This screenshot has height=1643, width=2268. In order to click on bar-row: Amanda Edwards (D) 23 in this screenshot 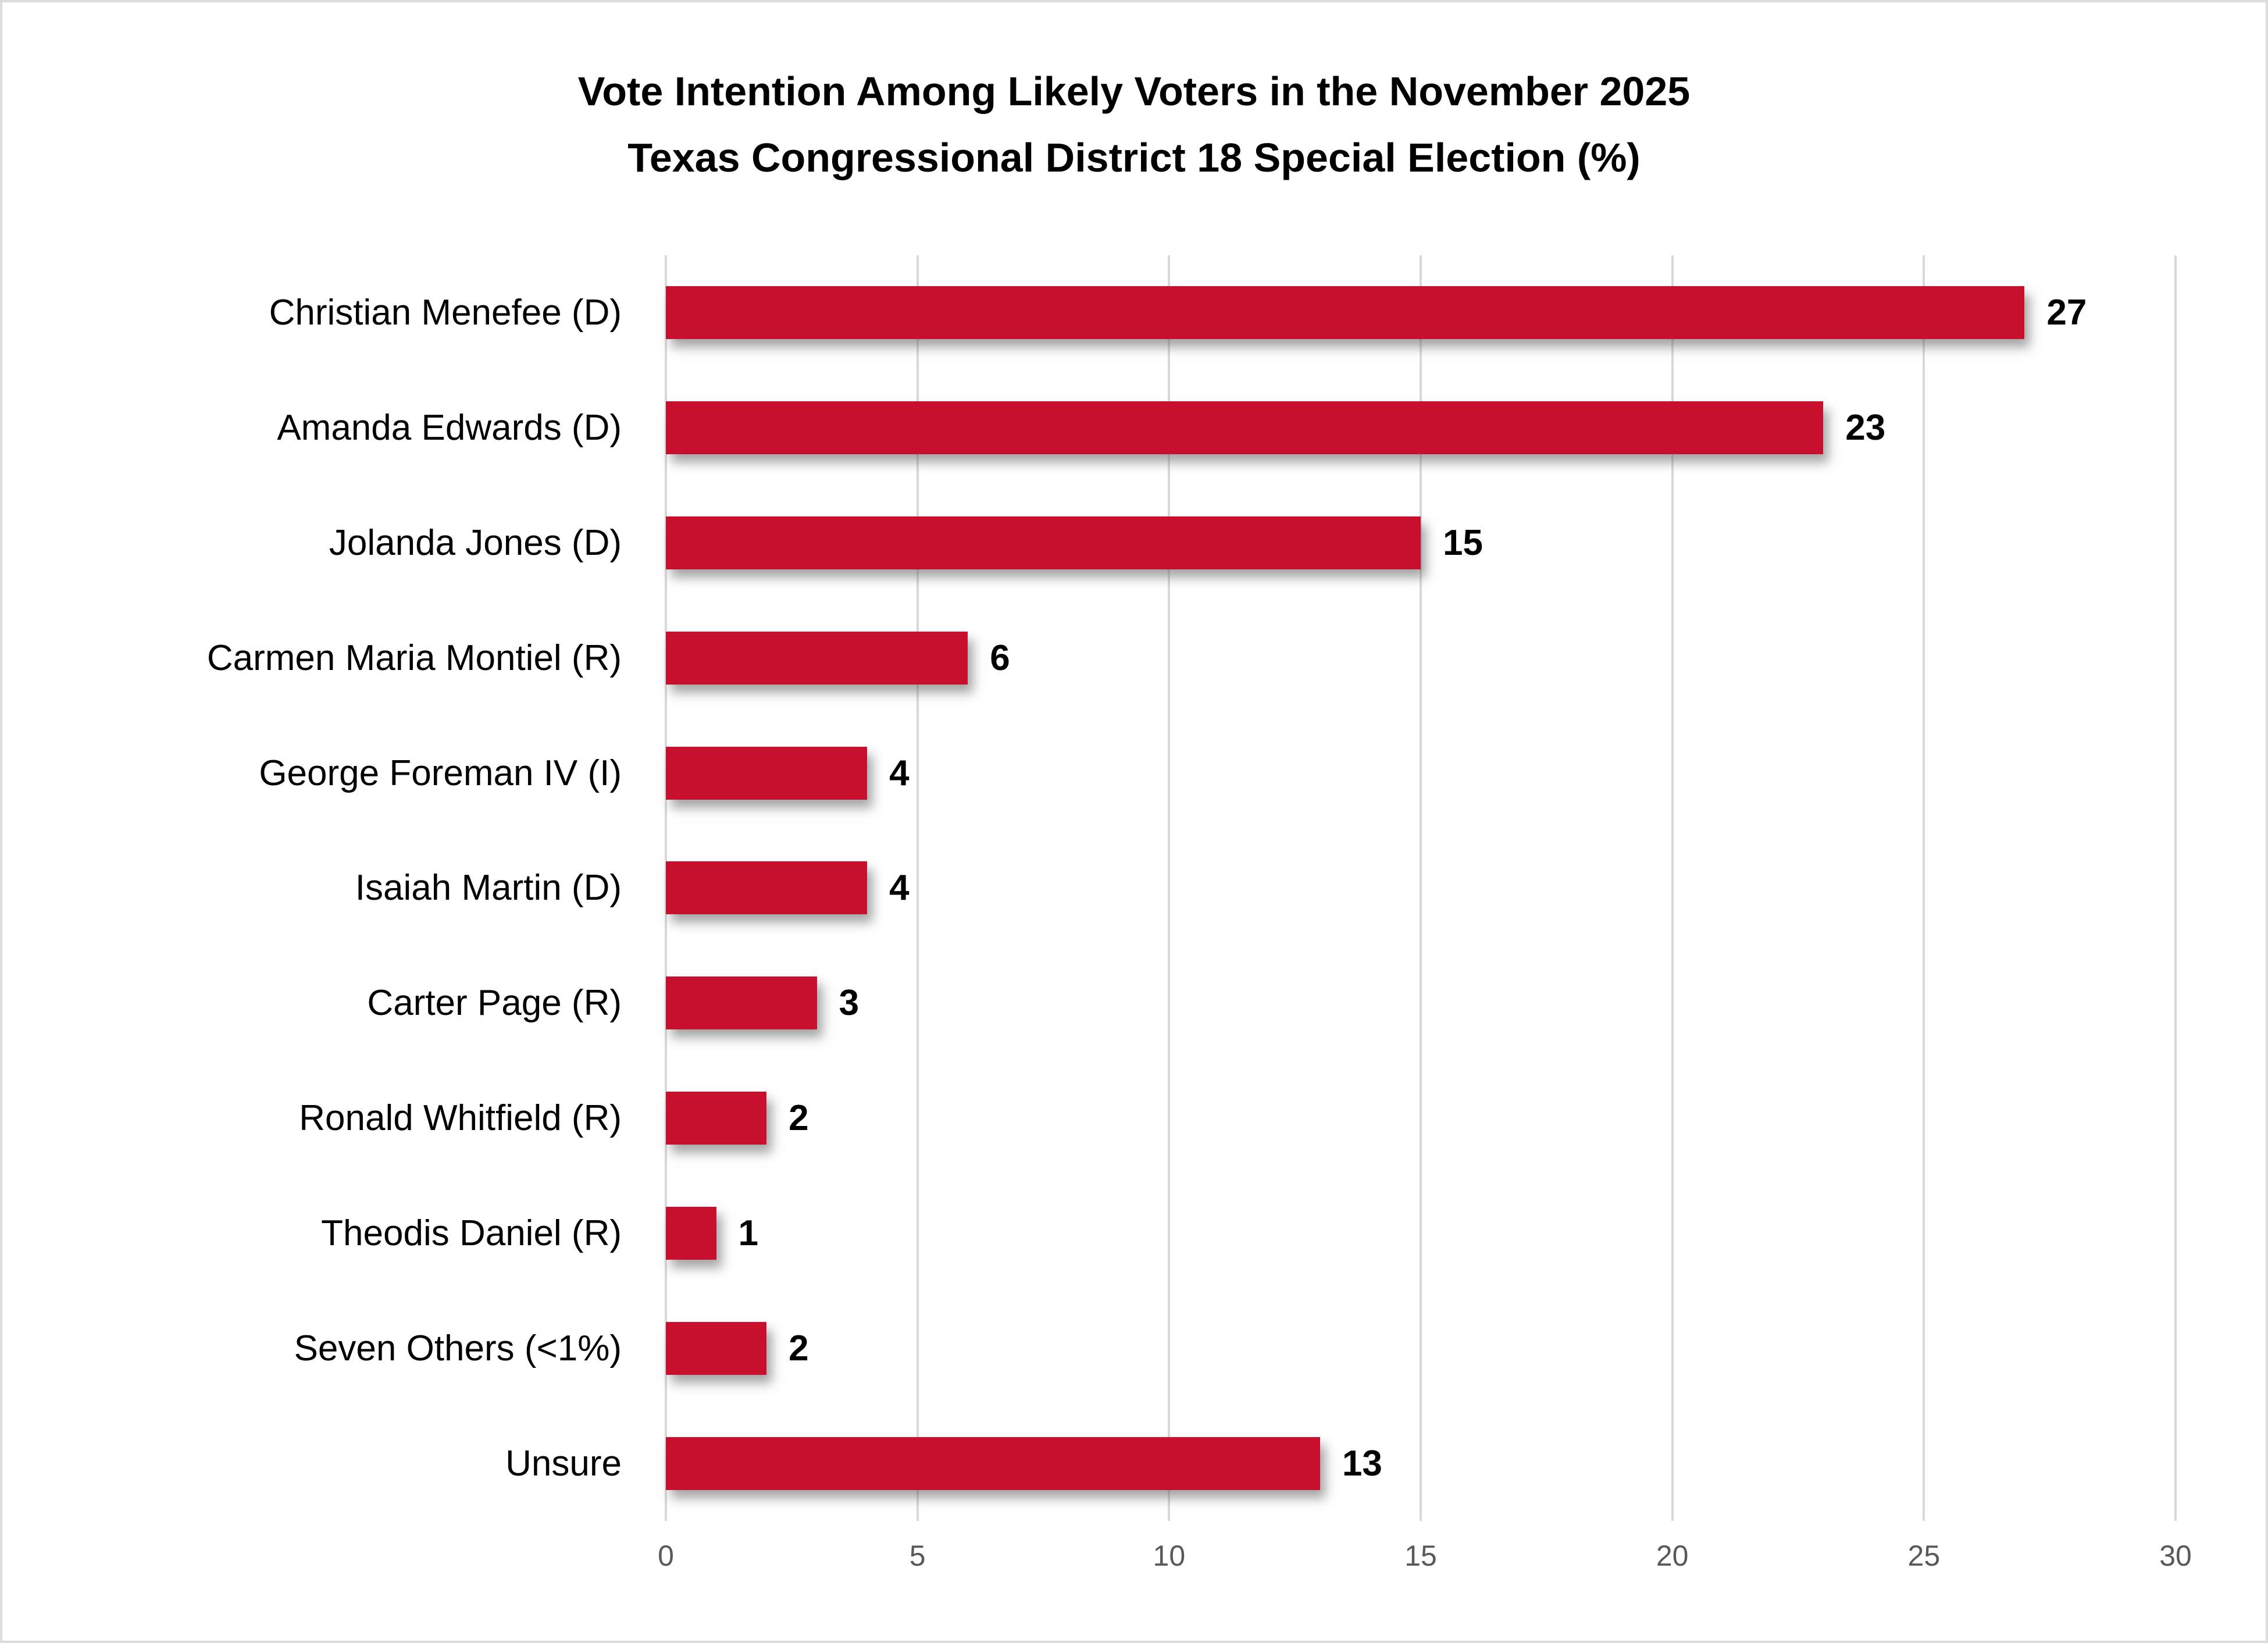, I will do `click(1134, 428)`.